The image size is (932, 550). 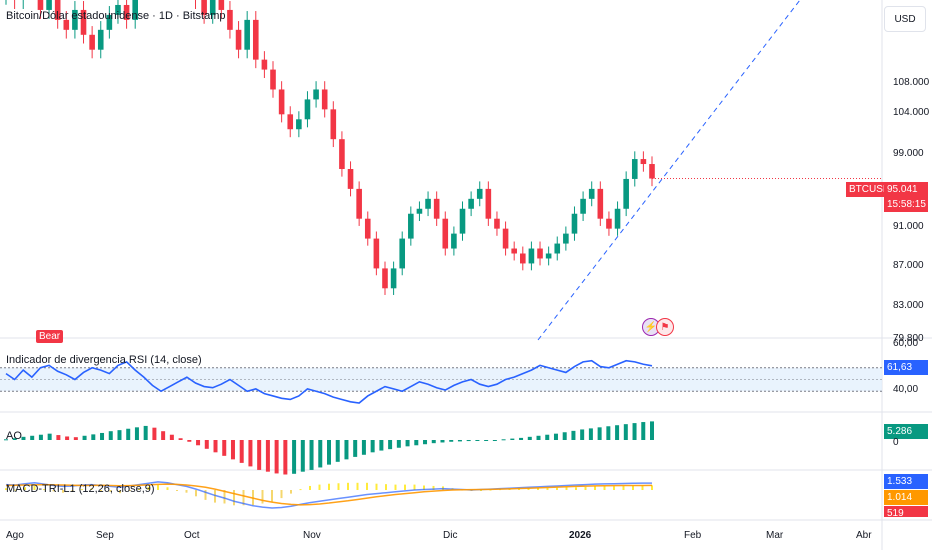 What do you see at coordinates (906, 204) in the screenshot?
I see `countdown-tag: 15:58:15` at bounding box center [906, 204].